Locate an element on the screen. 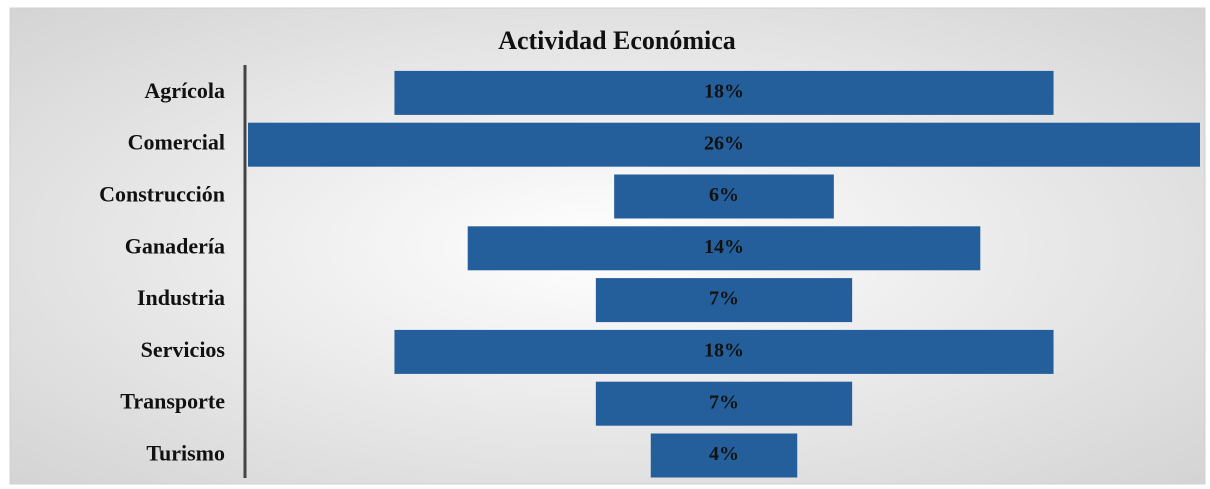  data-label: 26% is located at coordinates (724, 143).